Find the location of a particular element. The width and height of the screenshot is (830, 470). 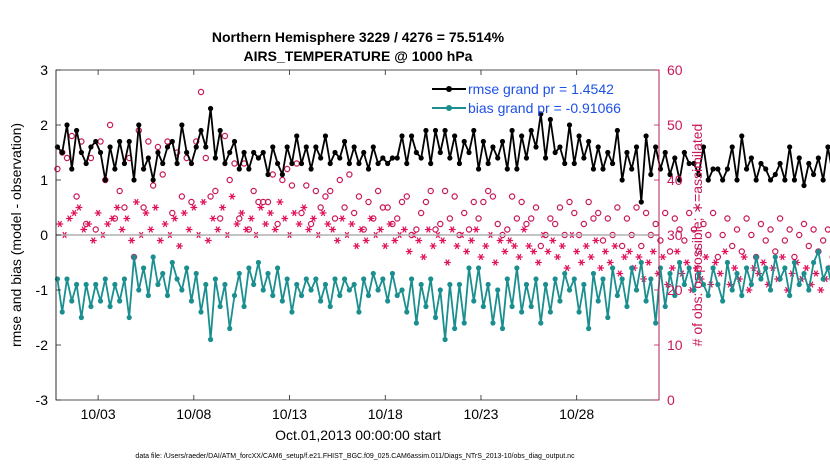

y-right-tick-label: 20 is located at coordinates (675, 290).